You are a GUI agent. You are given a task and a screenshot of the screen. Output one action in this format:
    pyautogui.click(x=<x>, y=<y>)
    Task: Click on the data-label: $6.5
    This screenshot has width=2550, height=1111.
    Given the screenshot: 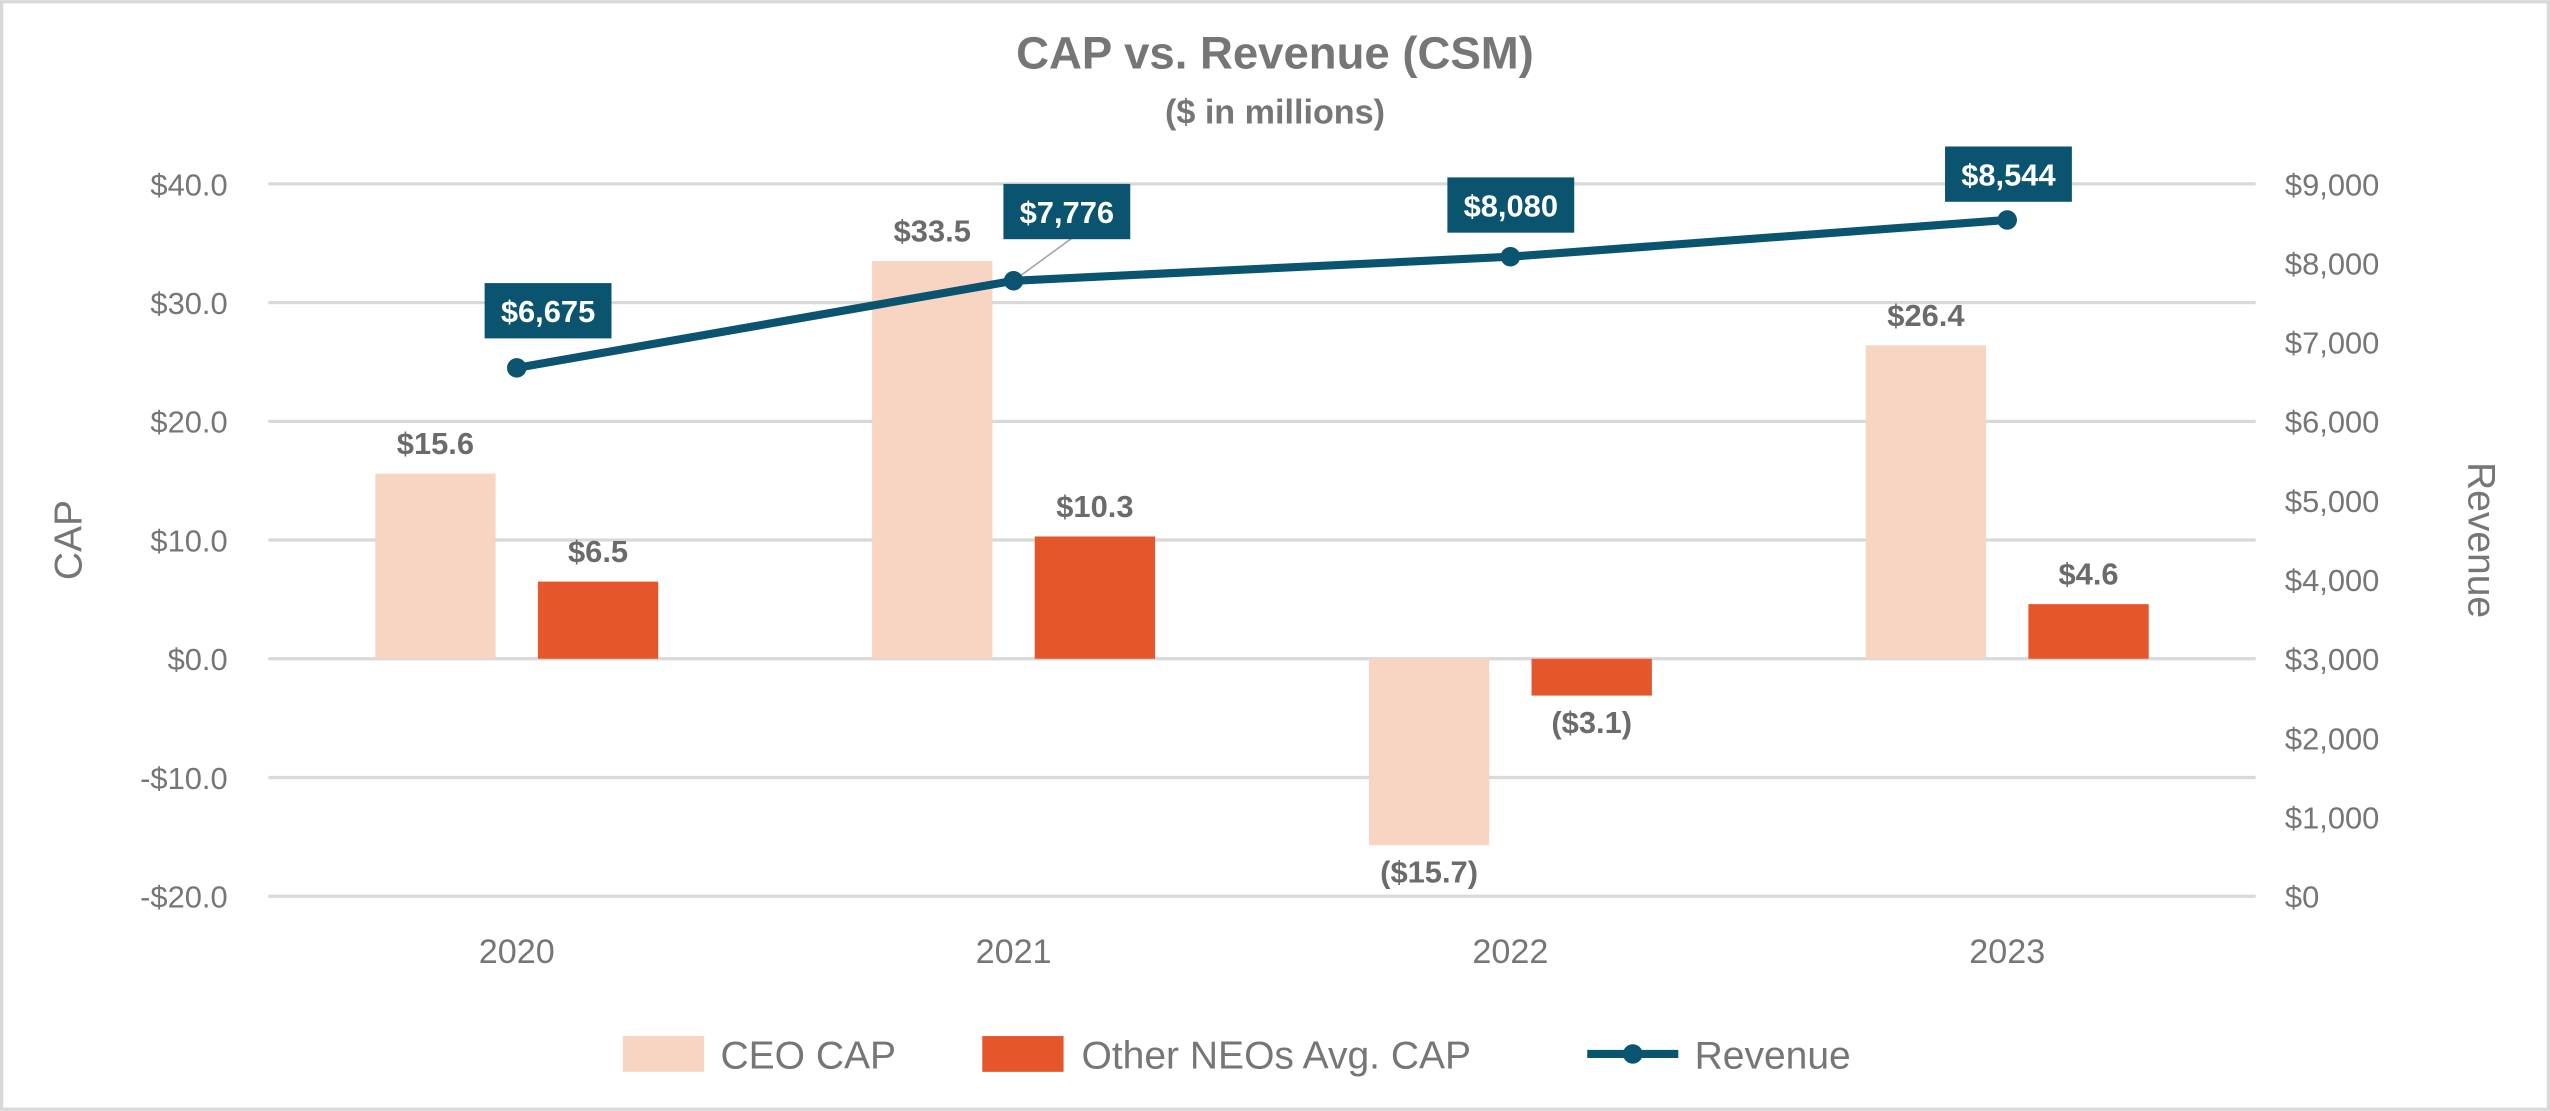 What is the action you would take?
    pyautogui.click(x=598, y=551)
    